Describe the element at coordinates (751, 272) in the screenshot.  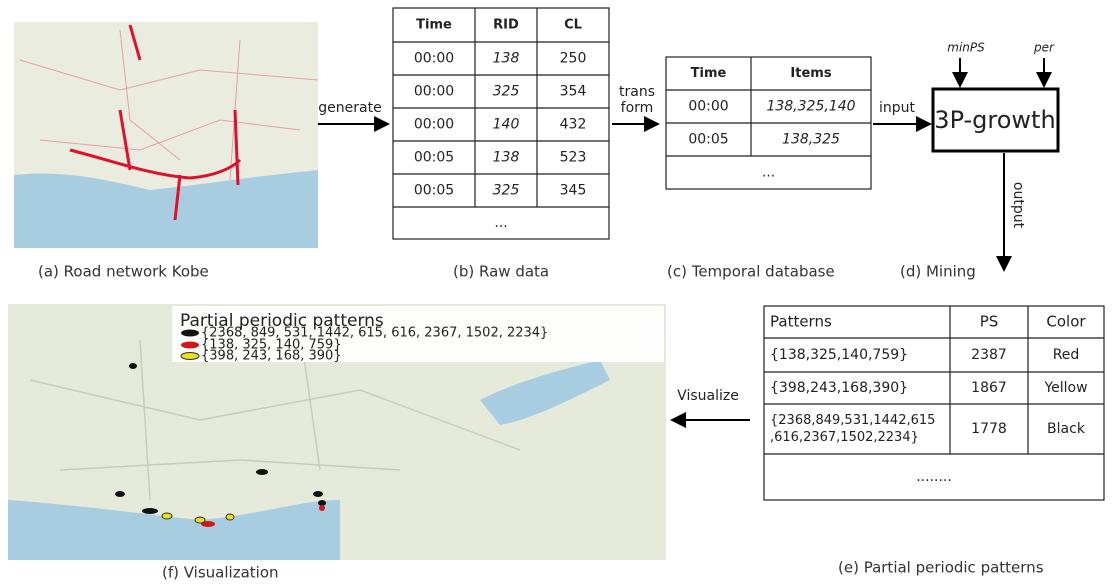
I see `caption: (c) Temporal database` at that location.